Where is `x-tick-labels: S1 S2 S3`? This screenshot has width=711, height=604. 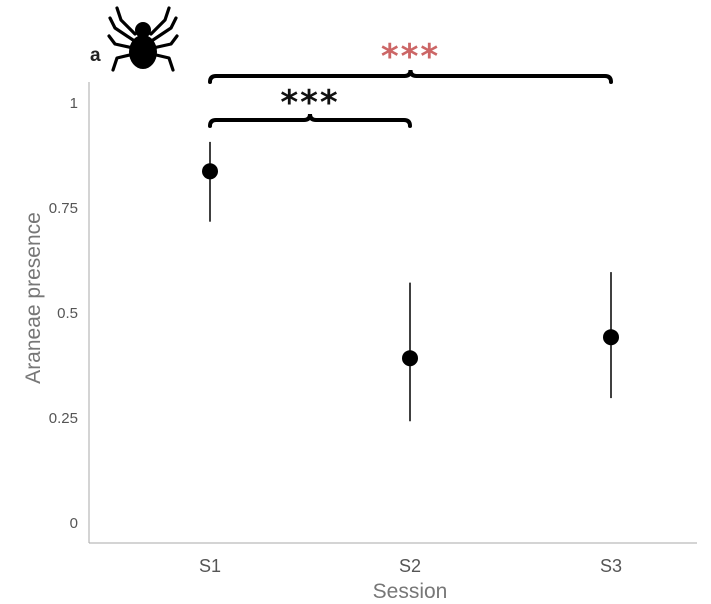 x-tick-labels: S1 S2 S3 is located at coordinates (410, 566).